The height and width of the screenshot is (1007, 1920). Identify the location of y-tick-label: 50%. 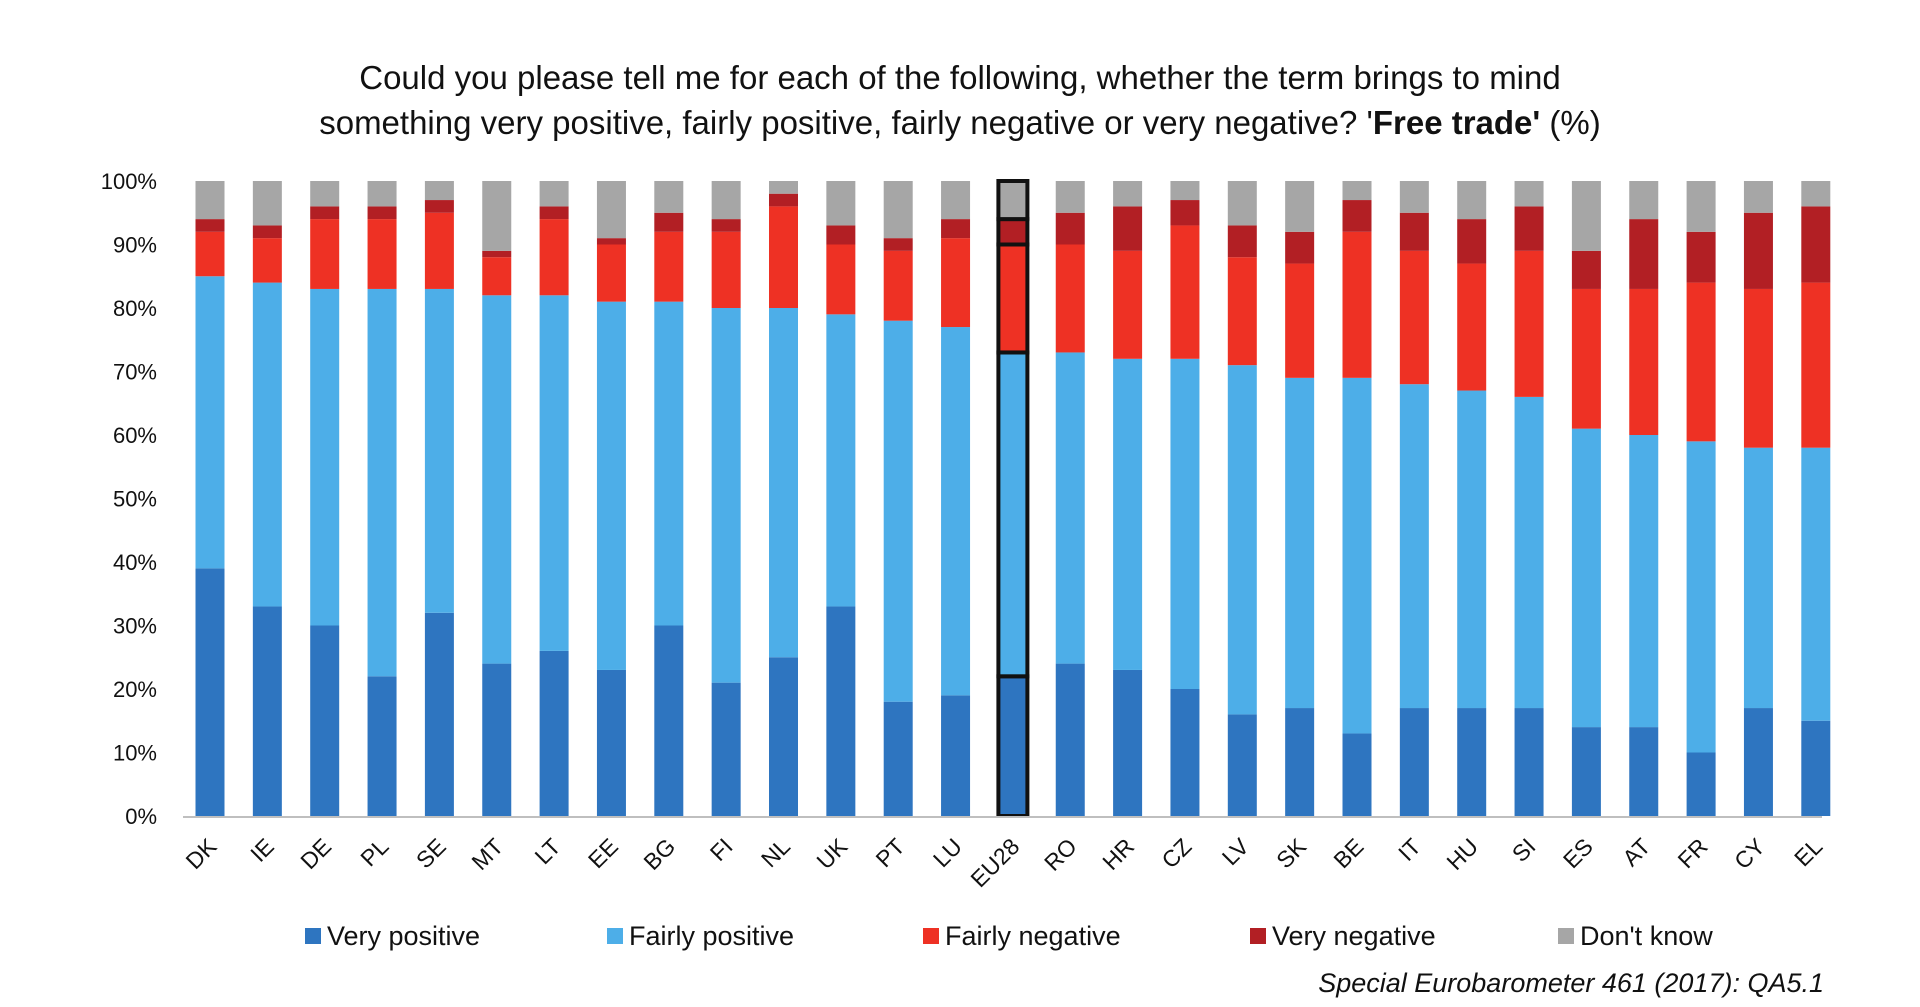
(135, 499).